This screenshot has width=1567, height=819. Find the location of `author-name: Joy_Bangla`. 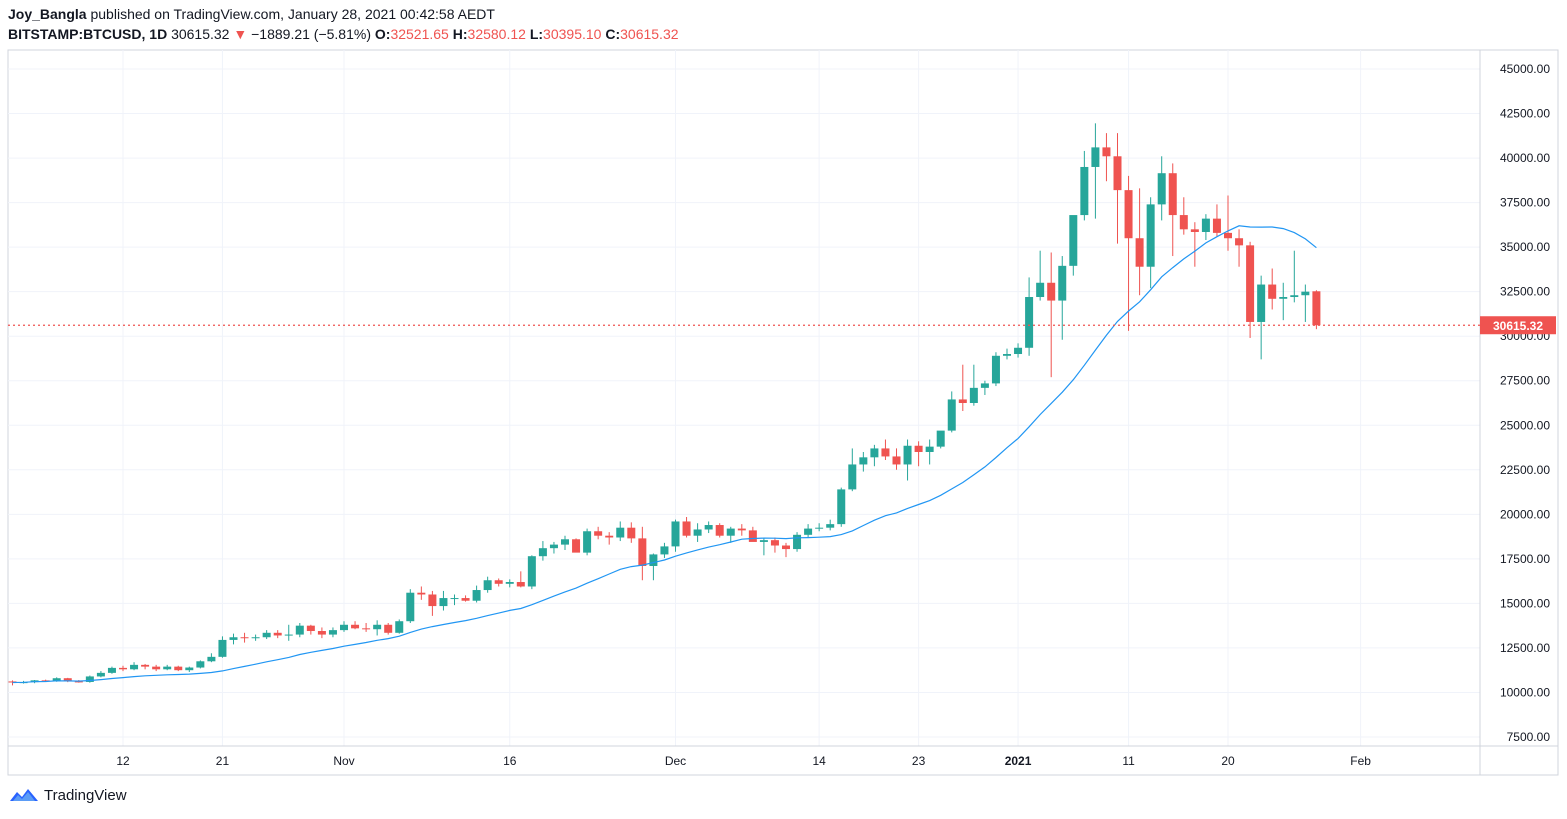

author-name: Joy_Bangla is located at coordinates (47, 14).